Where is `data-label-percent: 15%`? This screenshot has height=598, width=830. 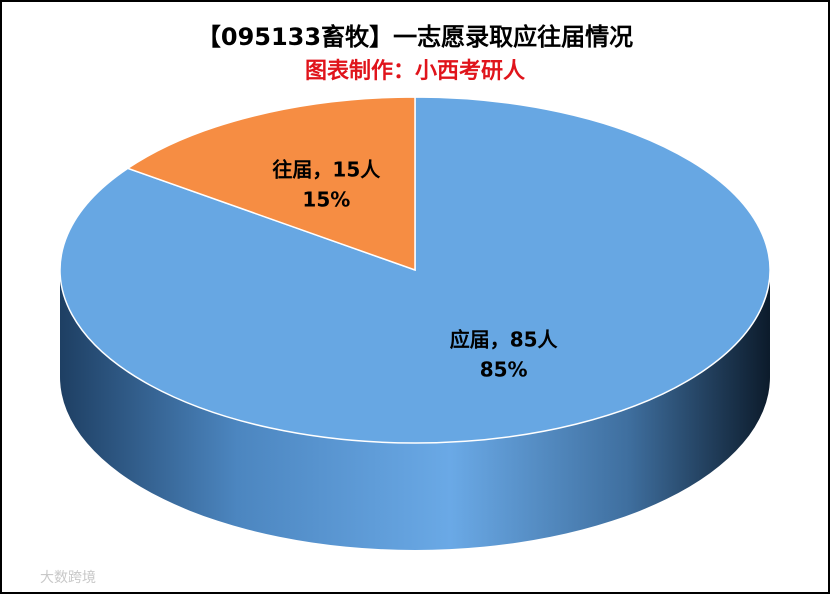 data-label-percent: 15% is located at coordinates (326, 200).